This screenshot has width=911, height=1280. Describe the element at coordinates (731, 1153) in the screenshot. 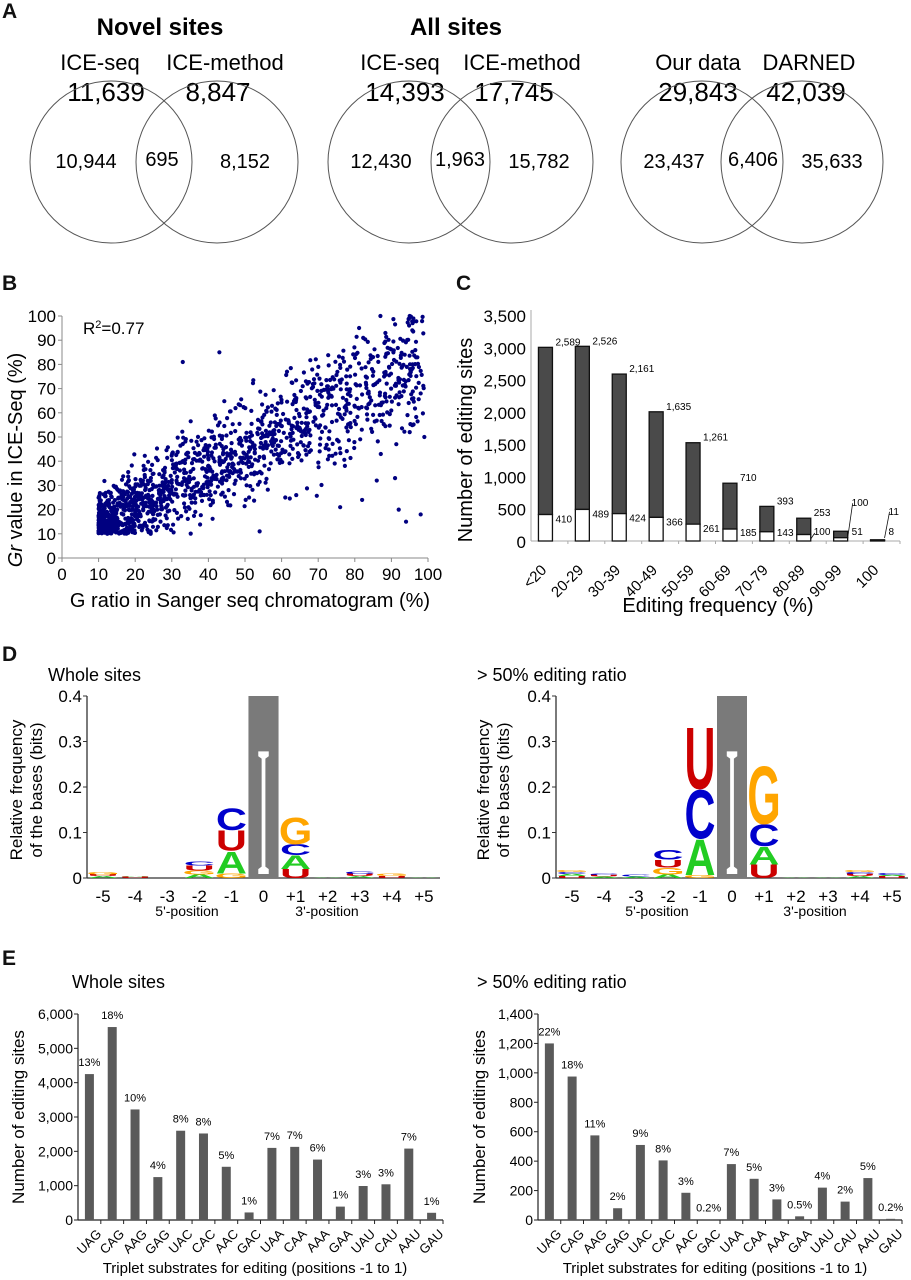

I see `bar-percent-label: 7%` at that location.